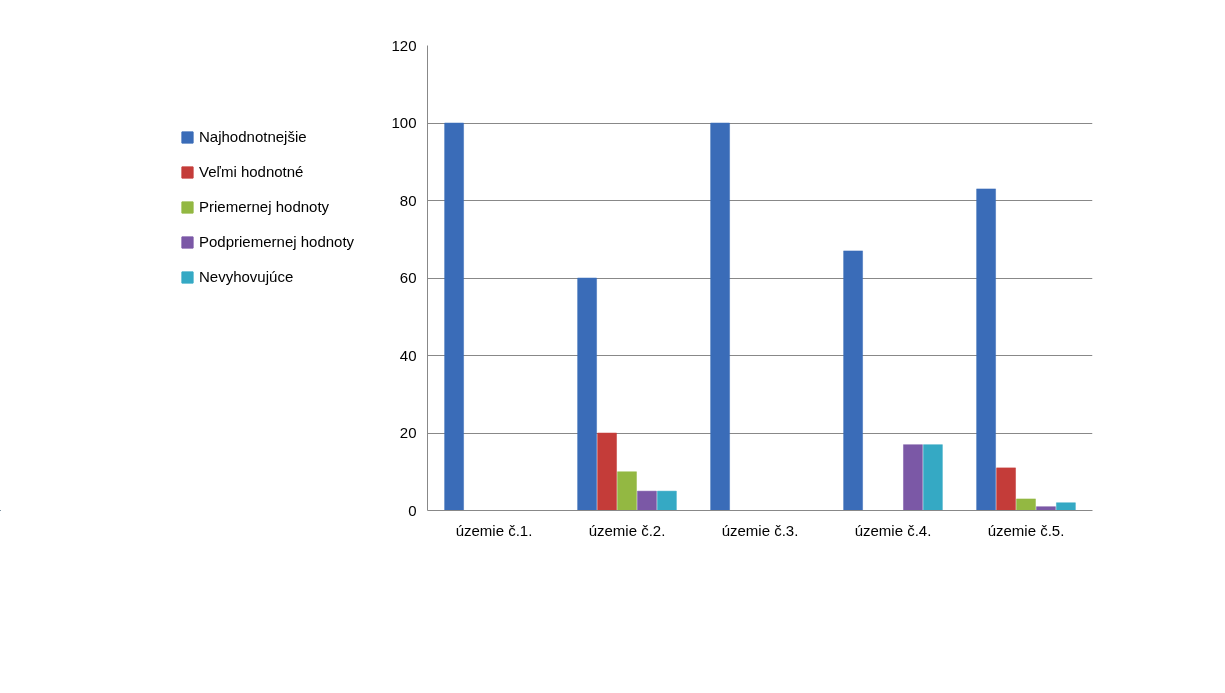  Describe the element at coordinates (408, 277) in the screenshot. I see `y-tick-label: 60` at that location.